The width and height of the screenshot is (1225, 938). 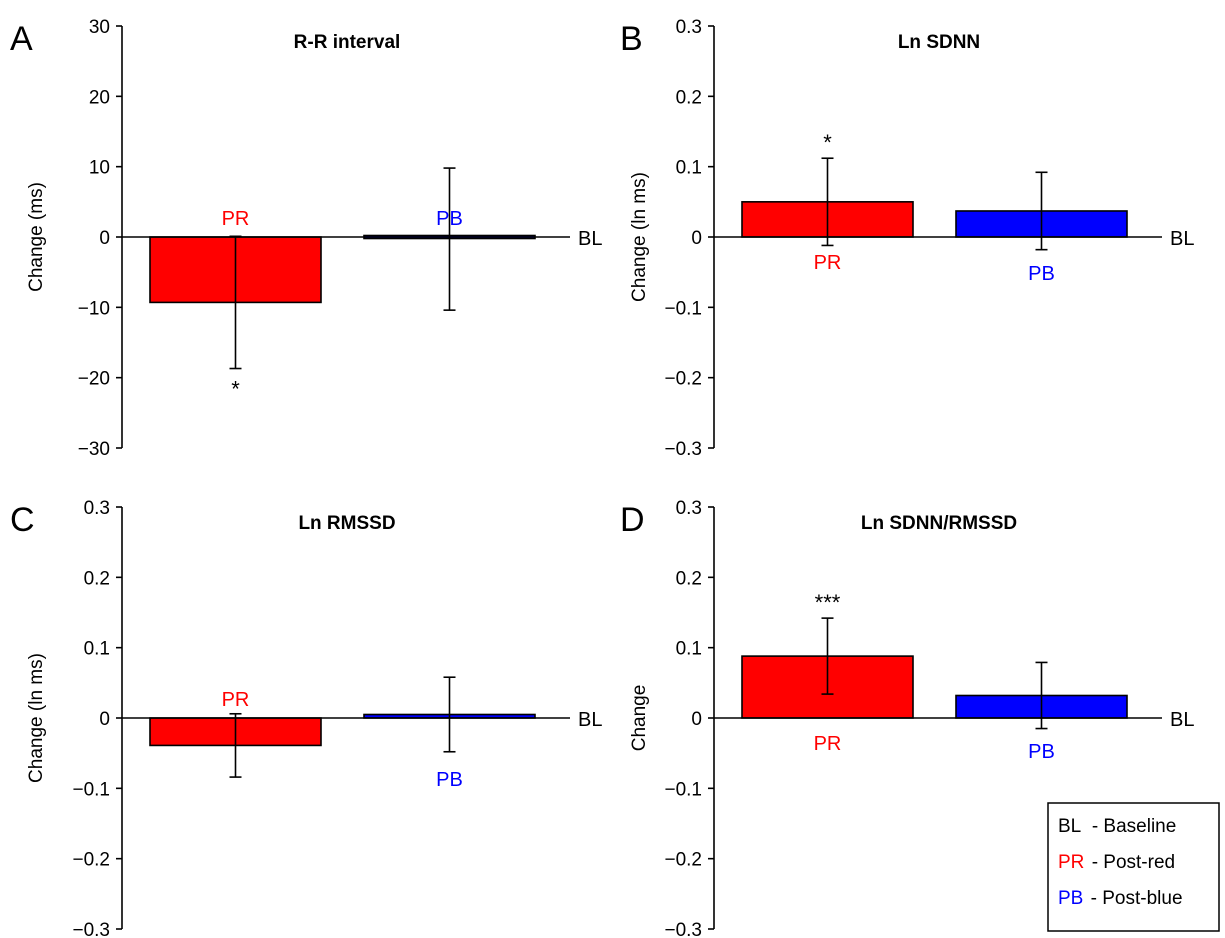 I want to click on panel-letter: C, so click(x=22, y=520).